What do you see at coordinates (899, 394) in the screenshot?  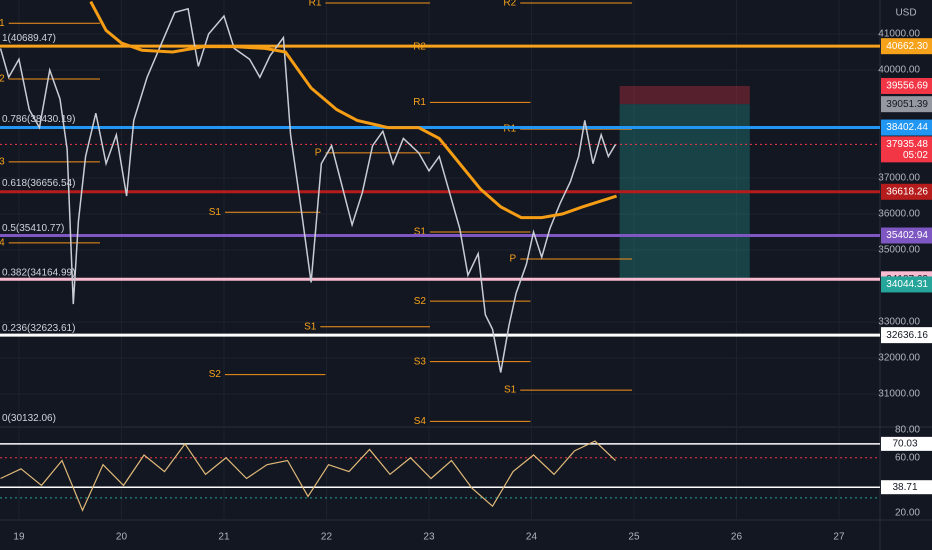 I see `y-tick-label: 31000.00` at bounding box center [899, 394].